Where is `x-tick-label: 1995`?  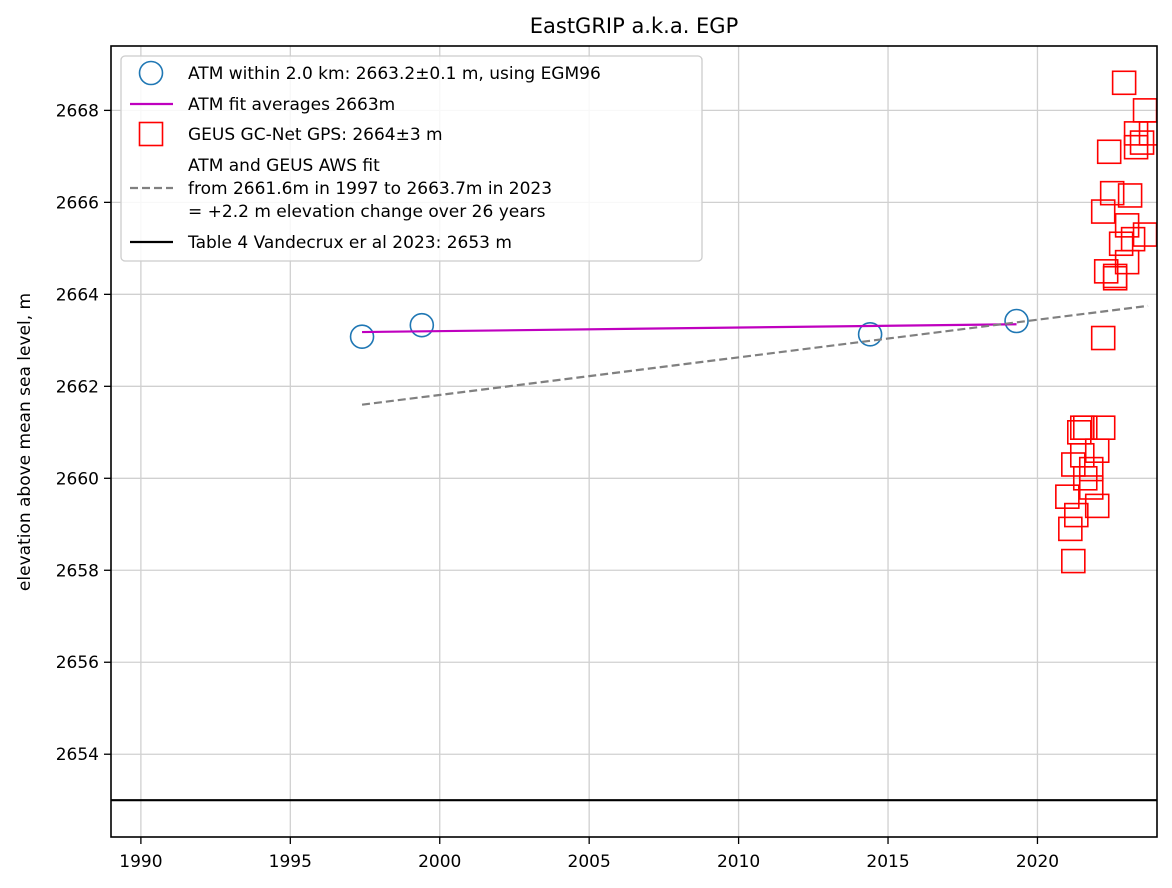
x-tick-label: 1995 is located at coordinates (290, 862).